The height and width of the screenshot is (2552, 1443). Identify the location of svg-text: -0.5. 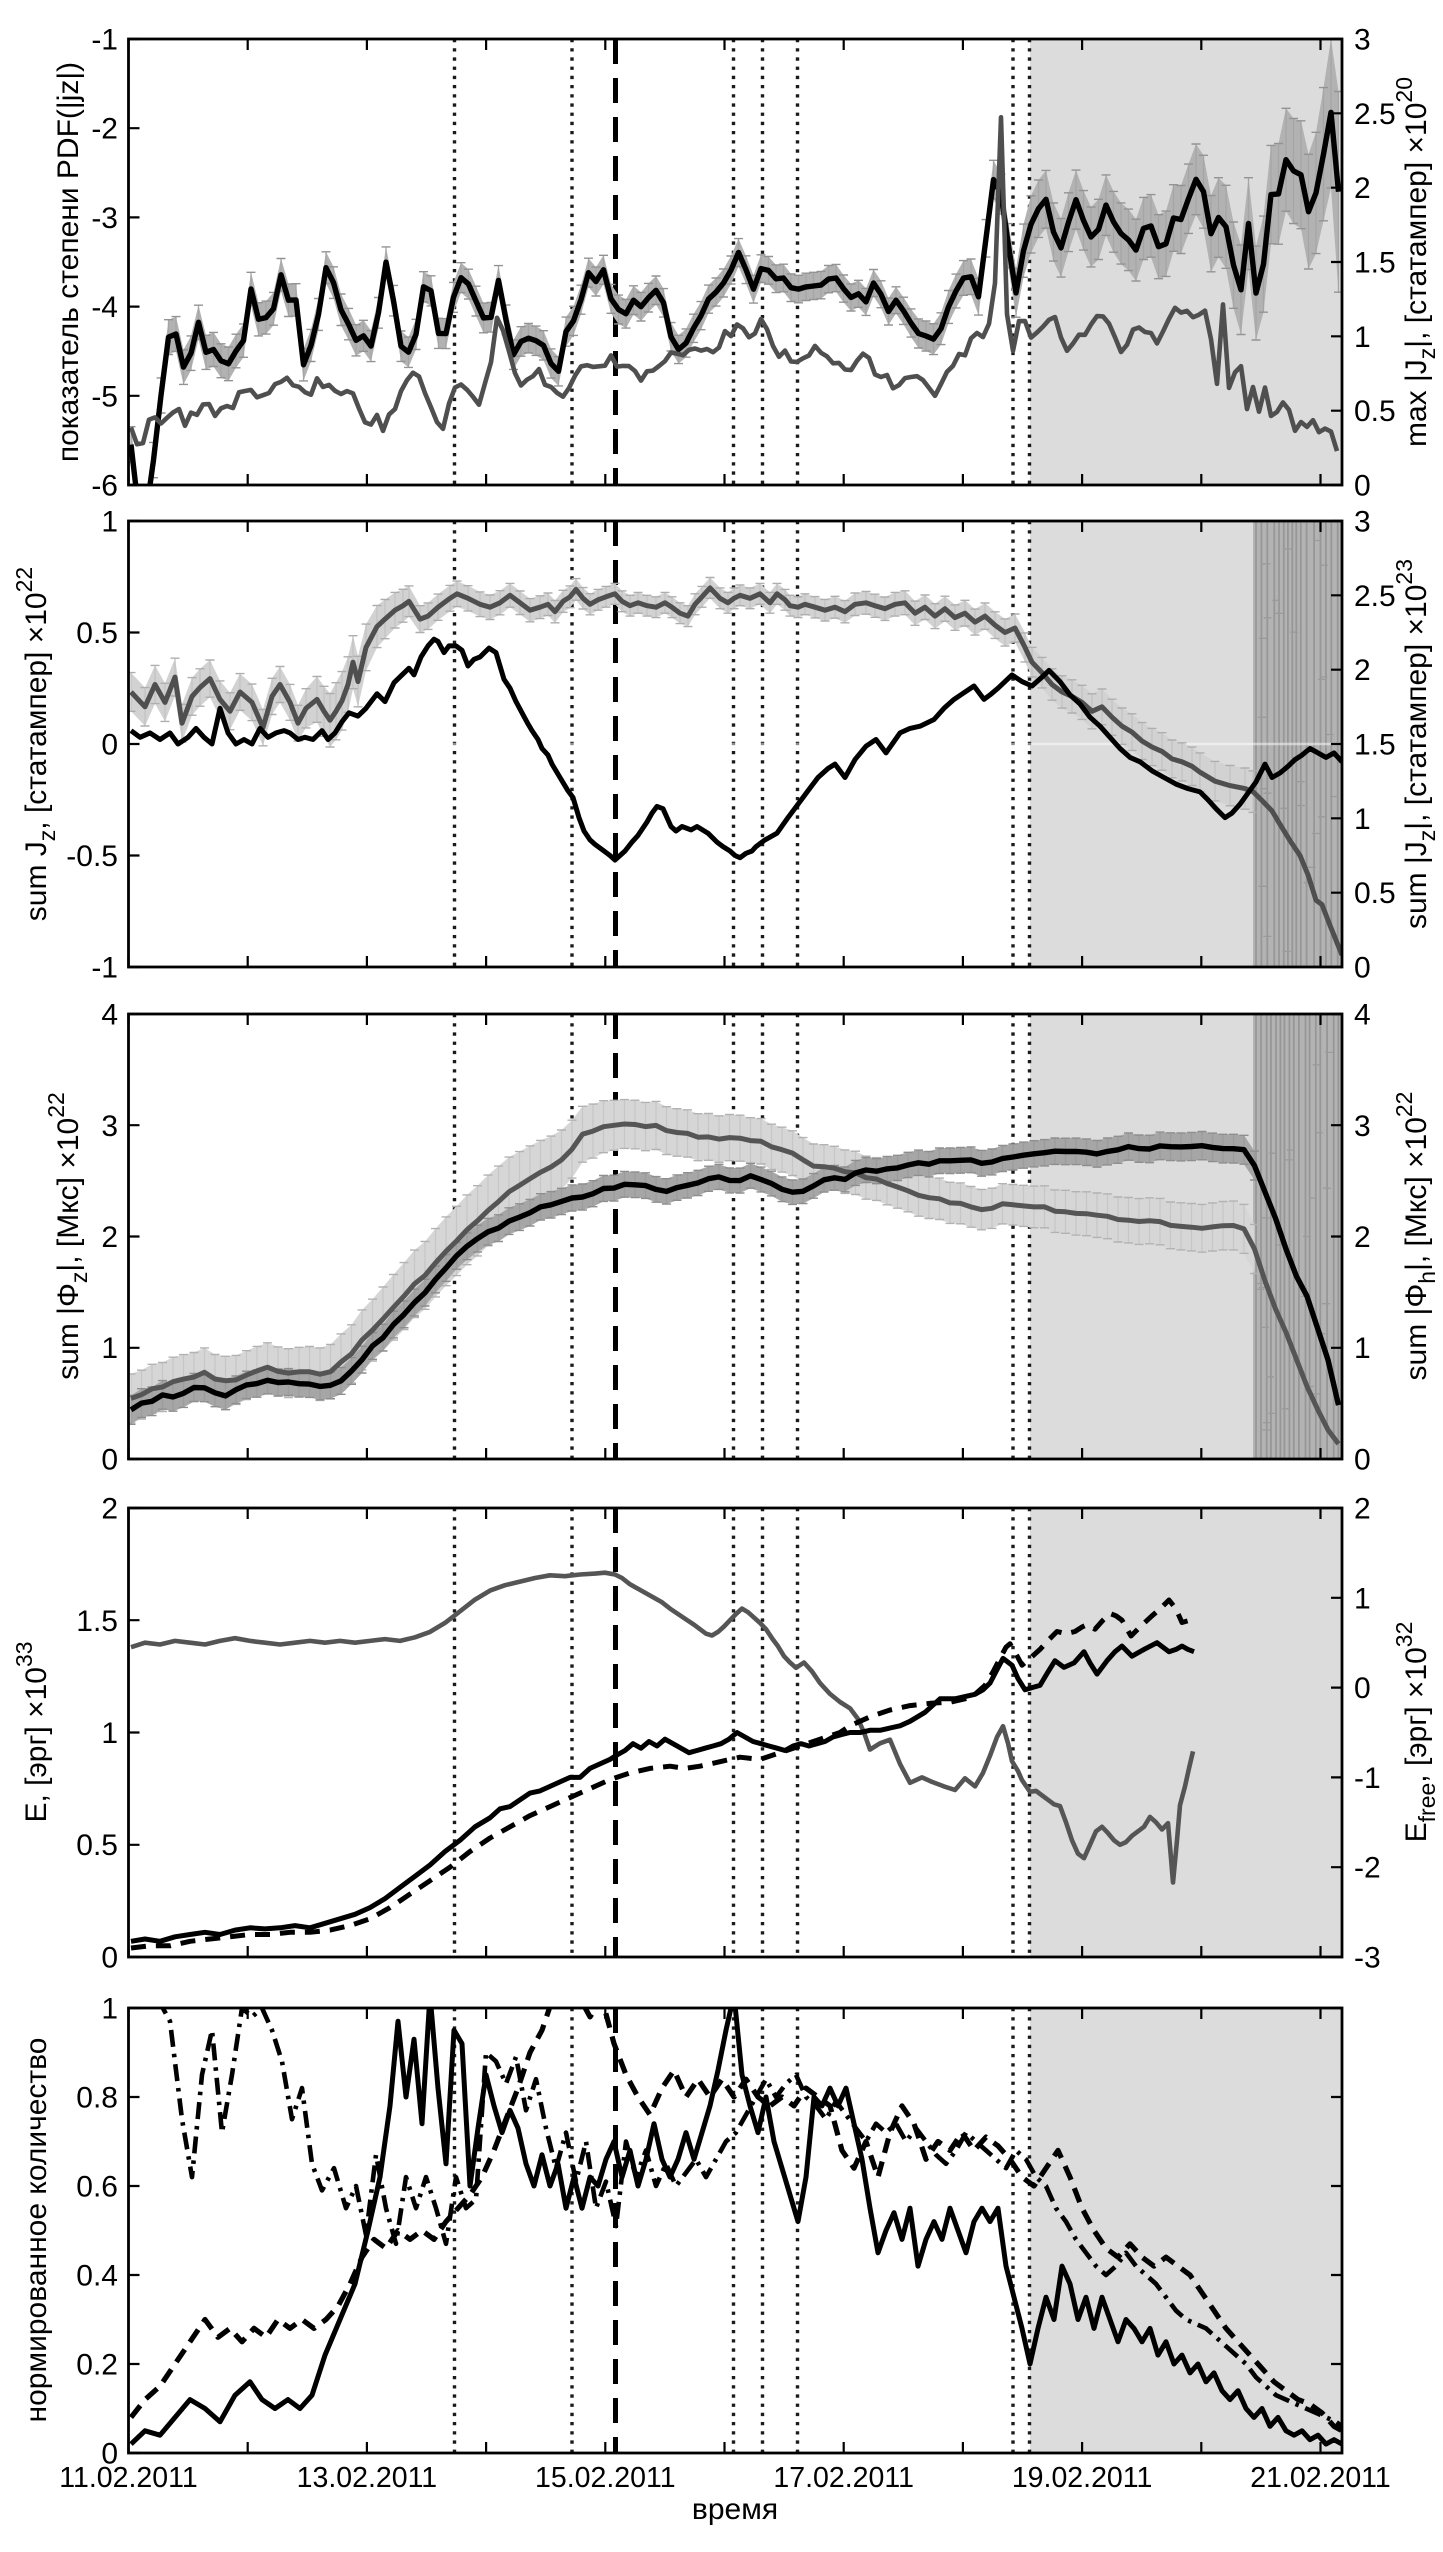
(92, 856).